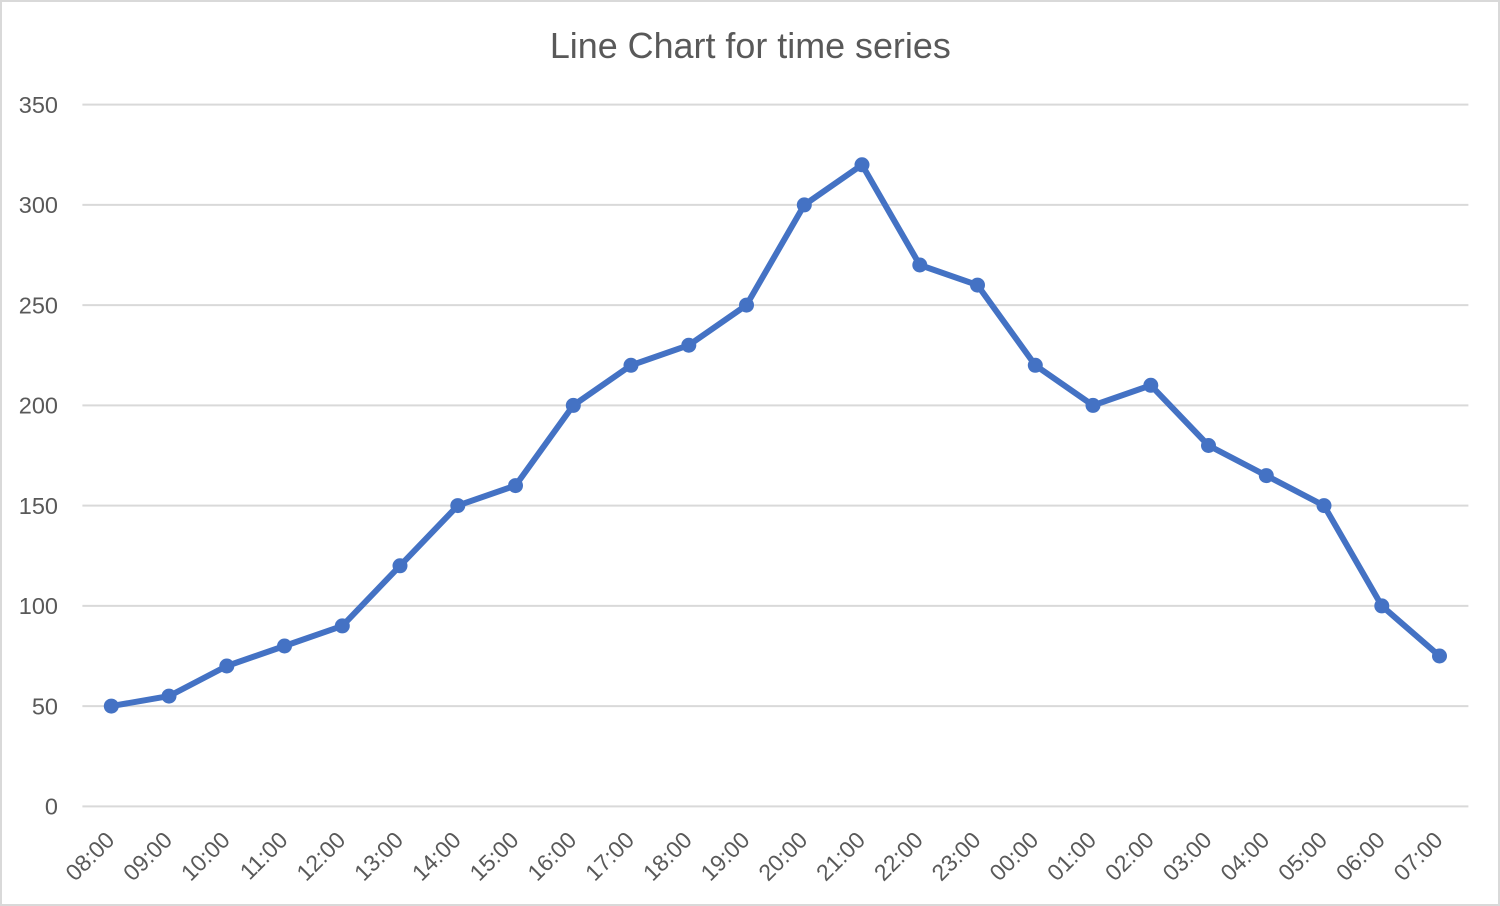 This screenshot has width=1500, height=906. What do you see at coordinates (51, 807) in the screenshot?
I see `svg-text: 0` at bounding box center [51, 807].